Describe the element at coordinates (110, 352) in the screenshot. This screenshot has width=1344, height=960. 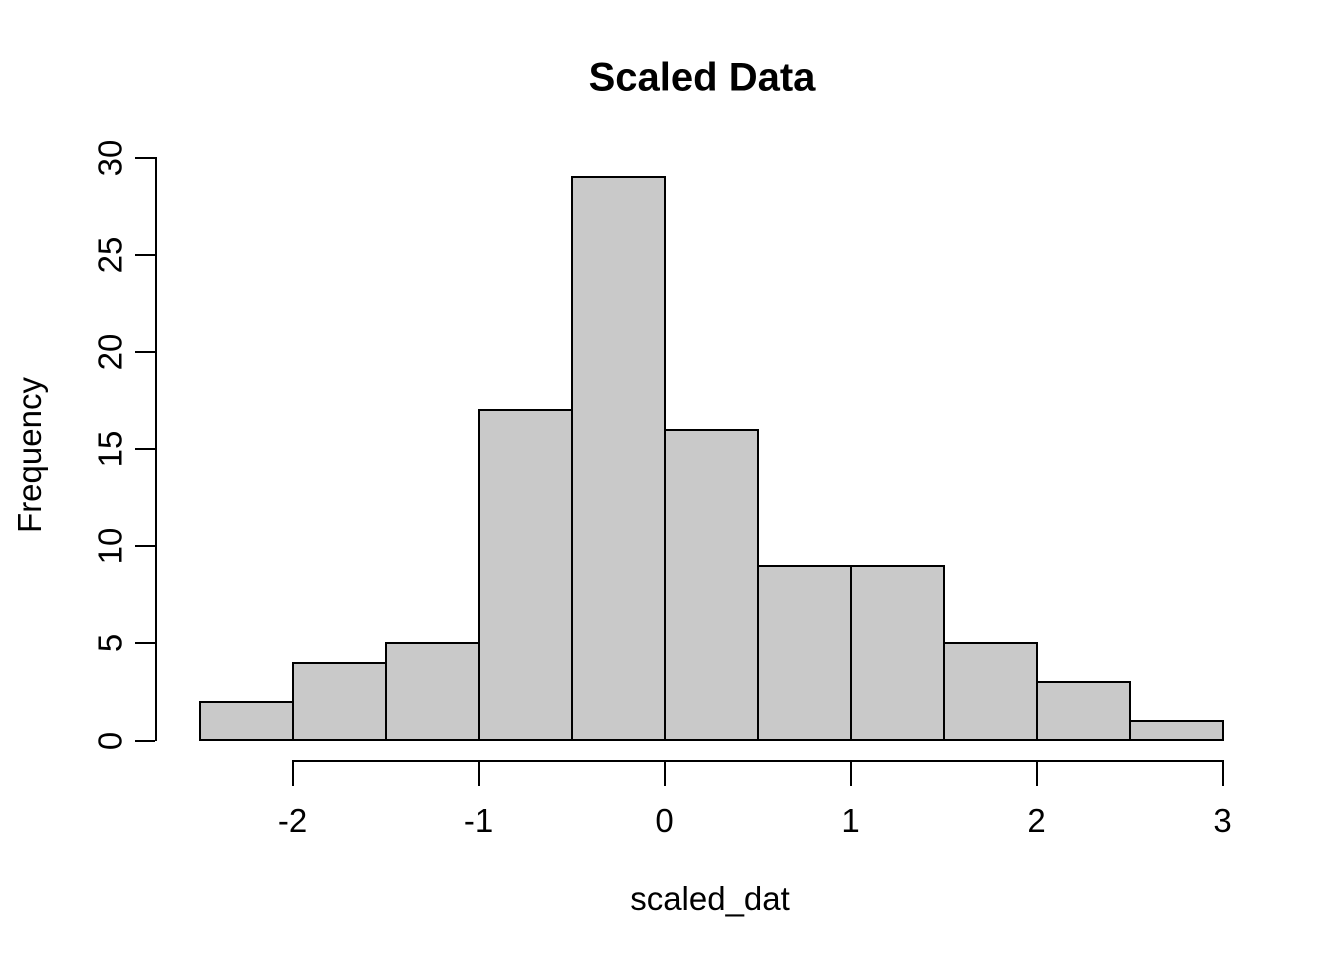
I see `y-tick-label: 20` at that location.